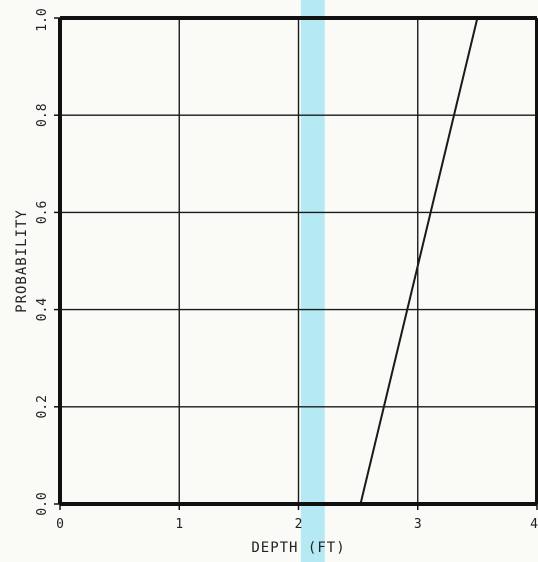  I want to click on y-axis-title: PROBABILITY, so click(22, 261).